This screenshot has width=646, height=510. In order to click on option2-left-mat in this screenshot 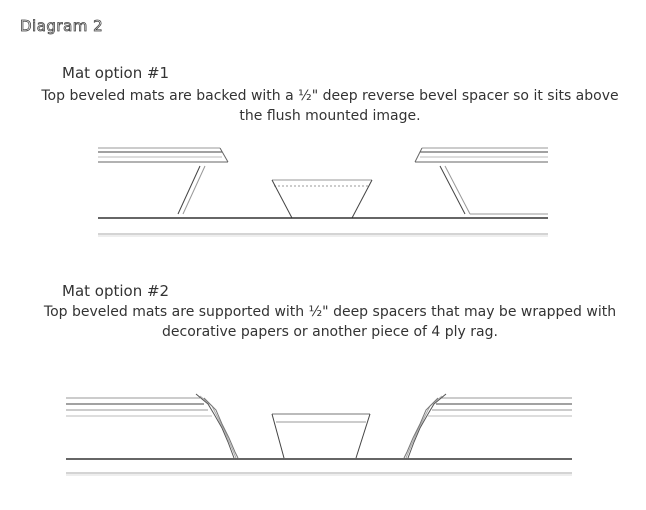, I will do `click(152, 426)`.